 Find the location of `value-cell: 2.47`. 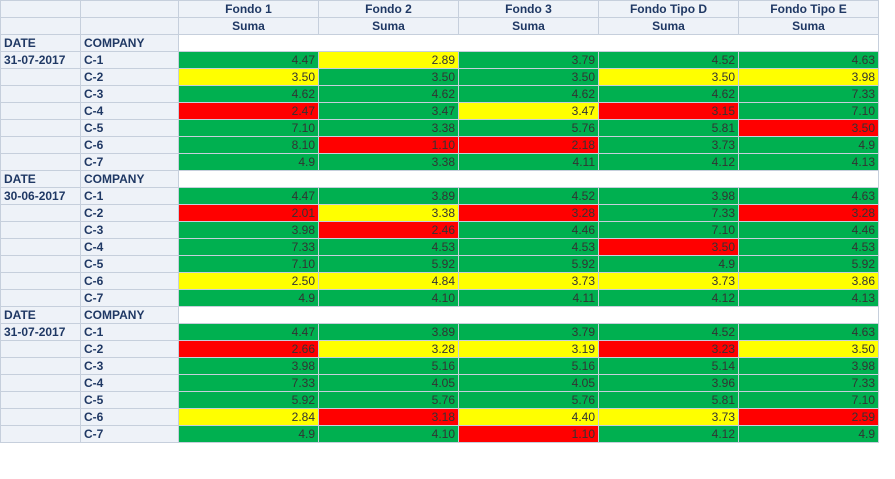

value-cell: 2.47 is located at coordinates (248, 111).